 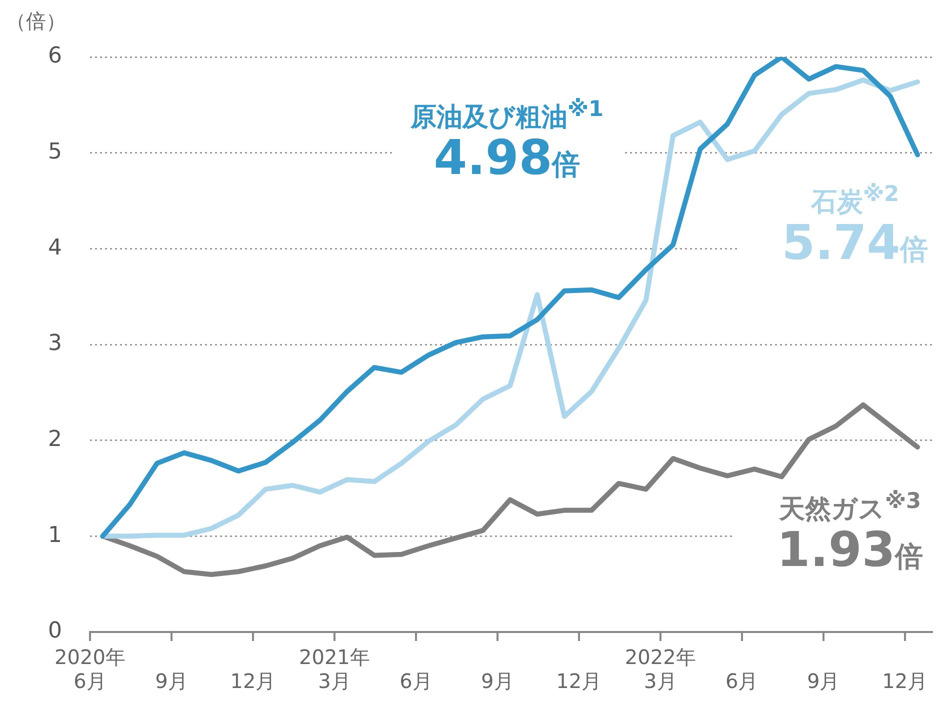 What do you see at coordinates (90, 669) in the screenshot?
I see `x-tick-label: 2020年 6月` at bounding box center [90, 669].